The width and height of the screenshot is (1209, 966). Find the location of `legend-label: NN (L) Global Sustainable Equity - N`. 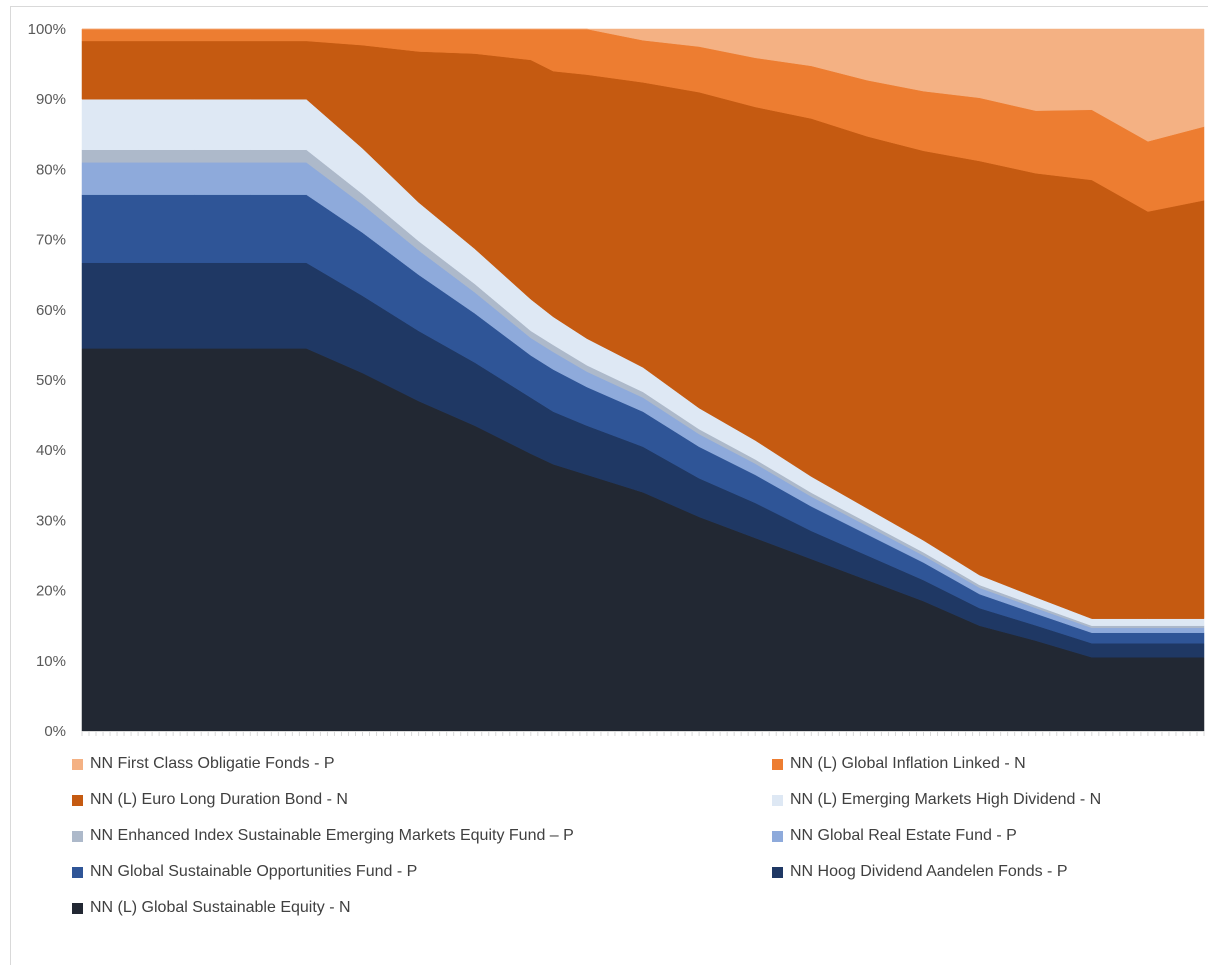

legend-label: NN (L) Global Sustainable Equity - N is located at coordinates (220, 907).